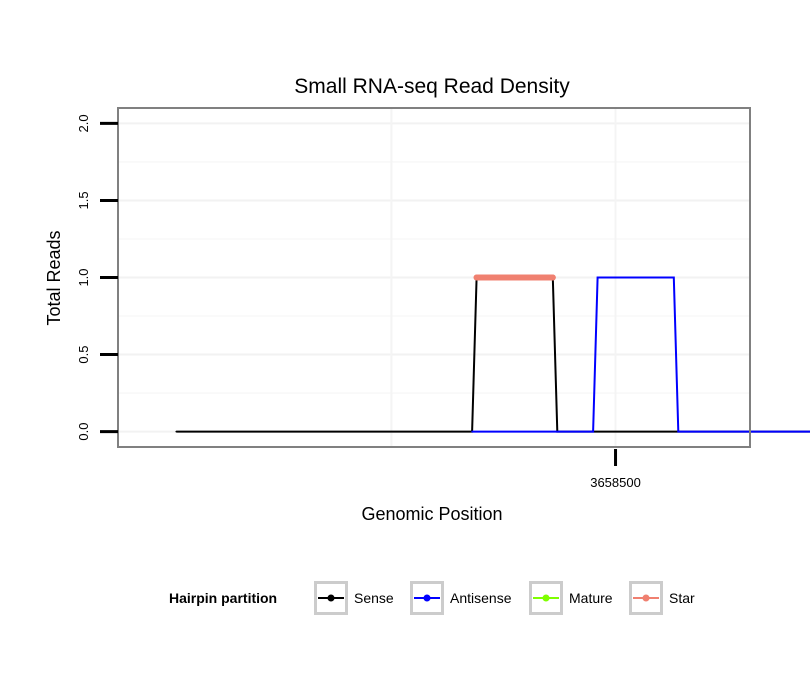  Describe the element at coordinates (615, 469) in the screenshot. I see `x-axis: 36585003658400` at that location.